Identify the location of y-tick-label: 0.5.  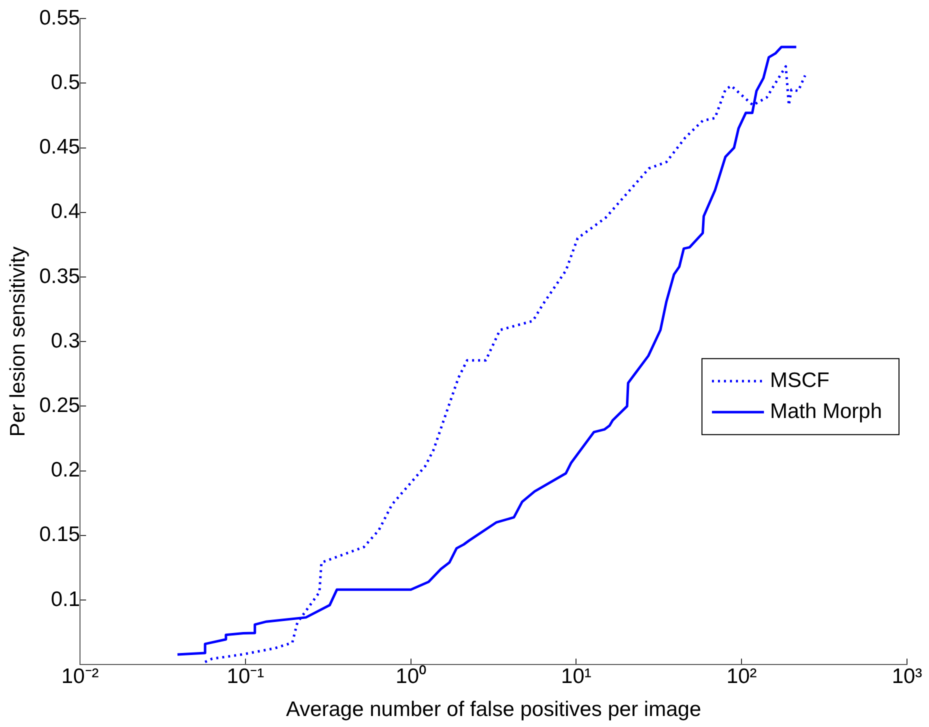
(65, 82).